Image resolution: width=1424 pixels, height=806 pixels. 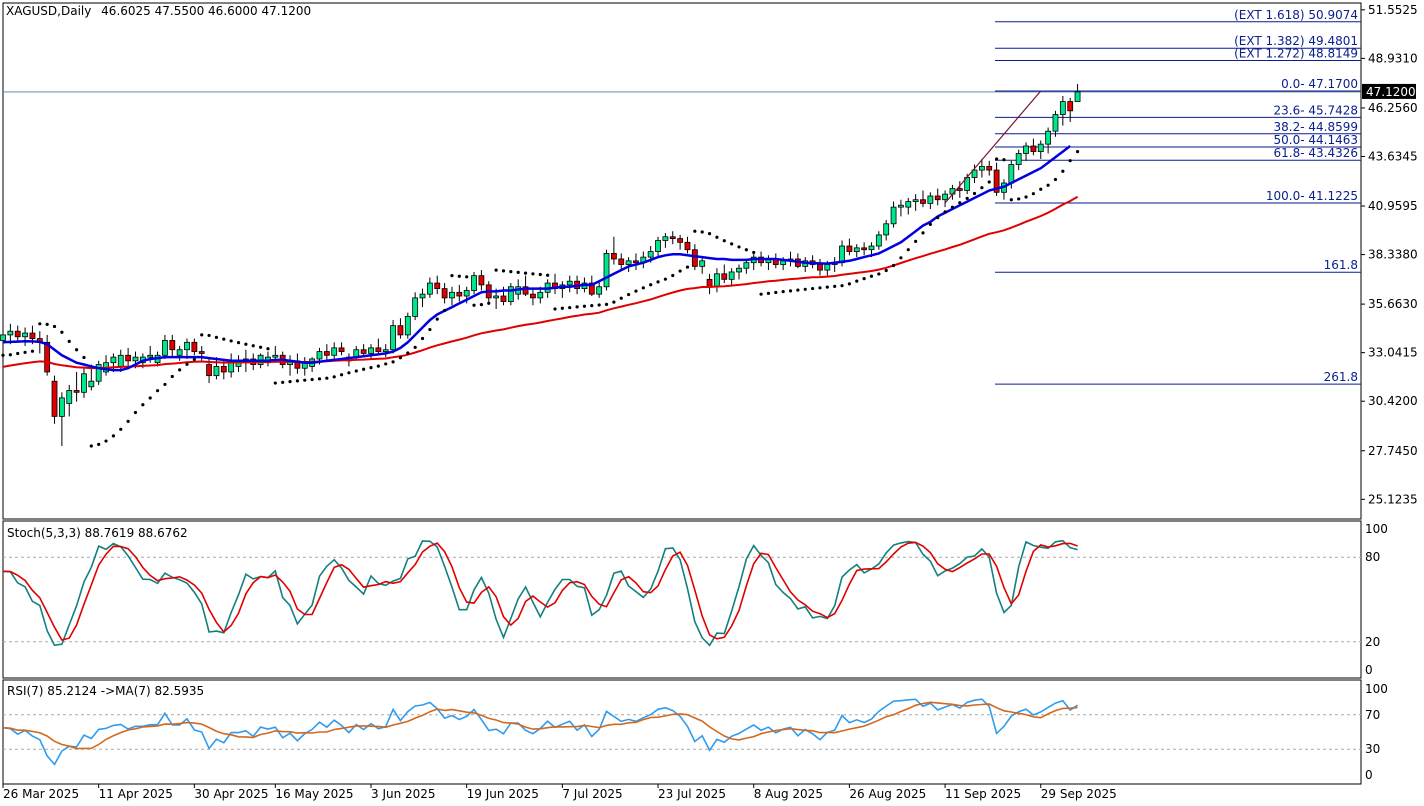 What do you see at coordinates (1296, 41) in the screenshot?
I see `fib-level-label: (EXT 1.382) 49.4801` at bounding box center [1296, 41].